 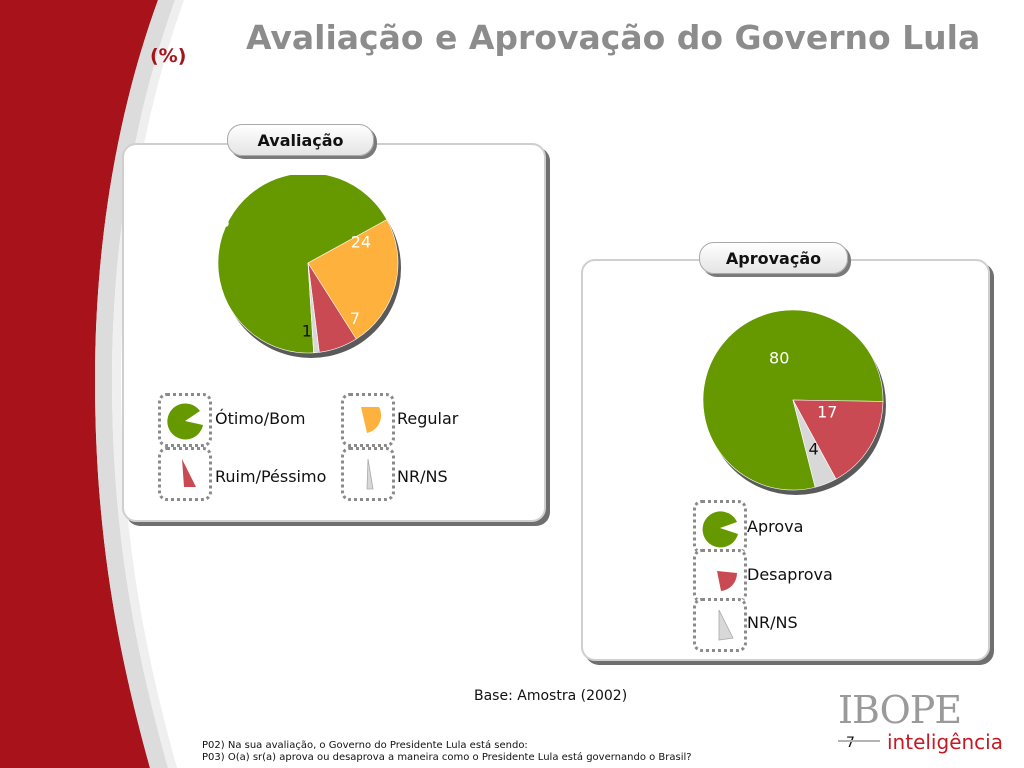 What do you see at coordinates (168, 56) in the screenshot?
I see `unit-label: (%)` at bounding box center [168, 56].